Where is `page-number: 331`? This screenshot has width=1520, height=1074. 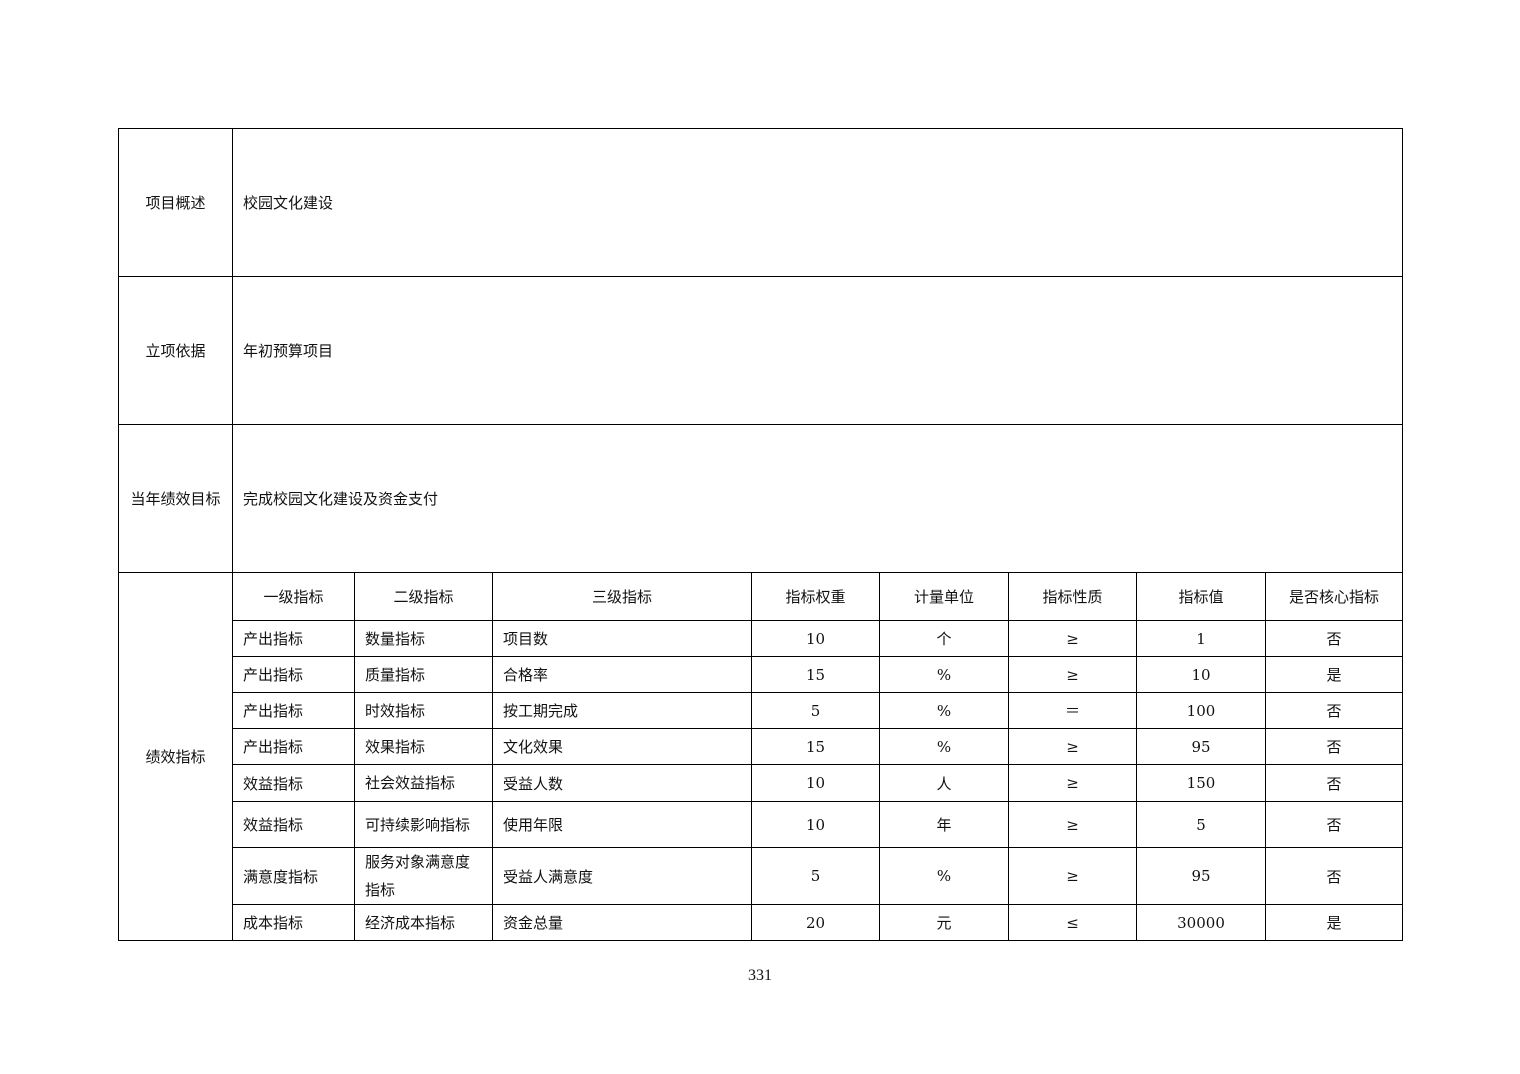 page-number: 331 is located at coordinates (760, 975).